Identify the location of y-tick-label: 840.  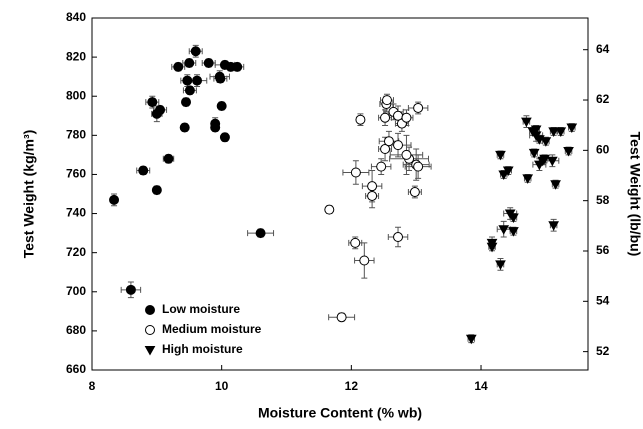
(76, 17).